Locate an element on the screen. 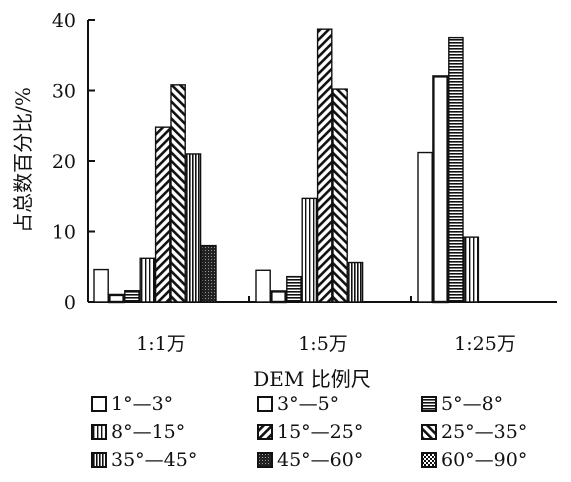 The height and width of the screenshot is (482, 571). y-tick-label: 0 is located at coordinates (70, 303).